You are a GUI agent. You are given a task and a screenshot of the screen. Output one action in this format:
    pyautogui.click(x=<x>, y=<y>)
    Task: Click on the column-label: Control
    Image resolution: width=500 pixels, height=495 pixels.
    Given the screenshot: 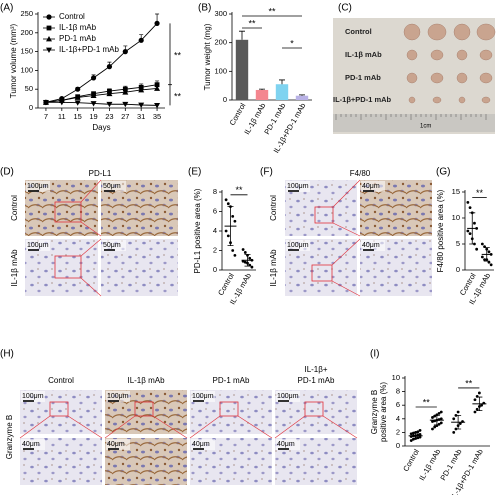 What is the action you would take?
    pyautogui.click(x=61, y=380)
    